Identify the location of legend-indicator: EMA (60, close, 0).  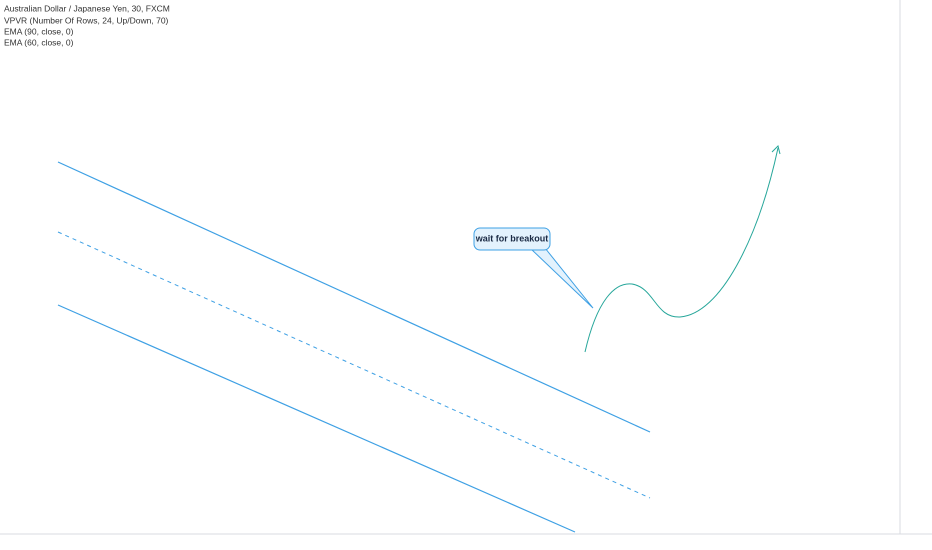
(39, 42).